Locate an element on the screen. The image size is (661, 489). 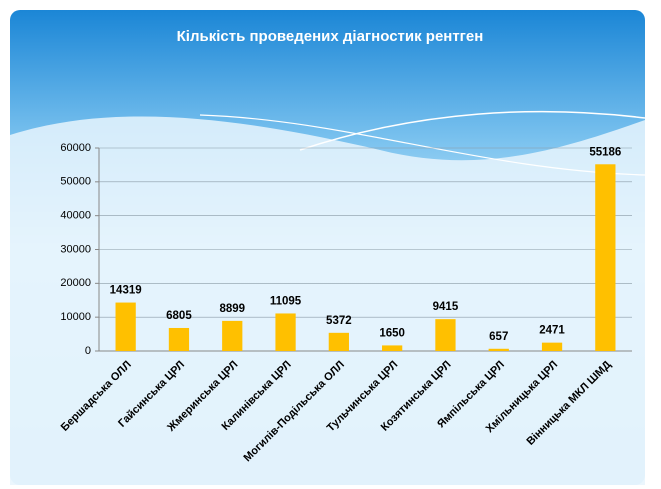
data-label: 14319 is located at coordinates (126, 291).